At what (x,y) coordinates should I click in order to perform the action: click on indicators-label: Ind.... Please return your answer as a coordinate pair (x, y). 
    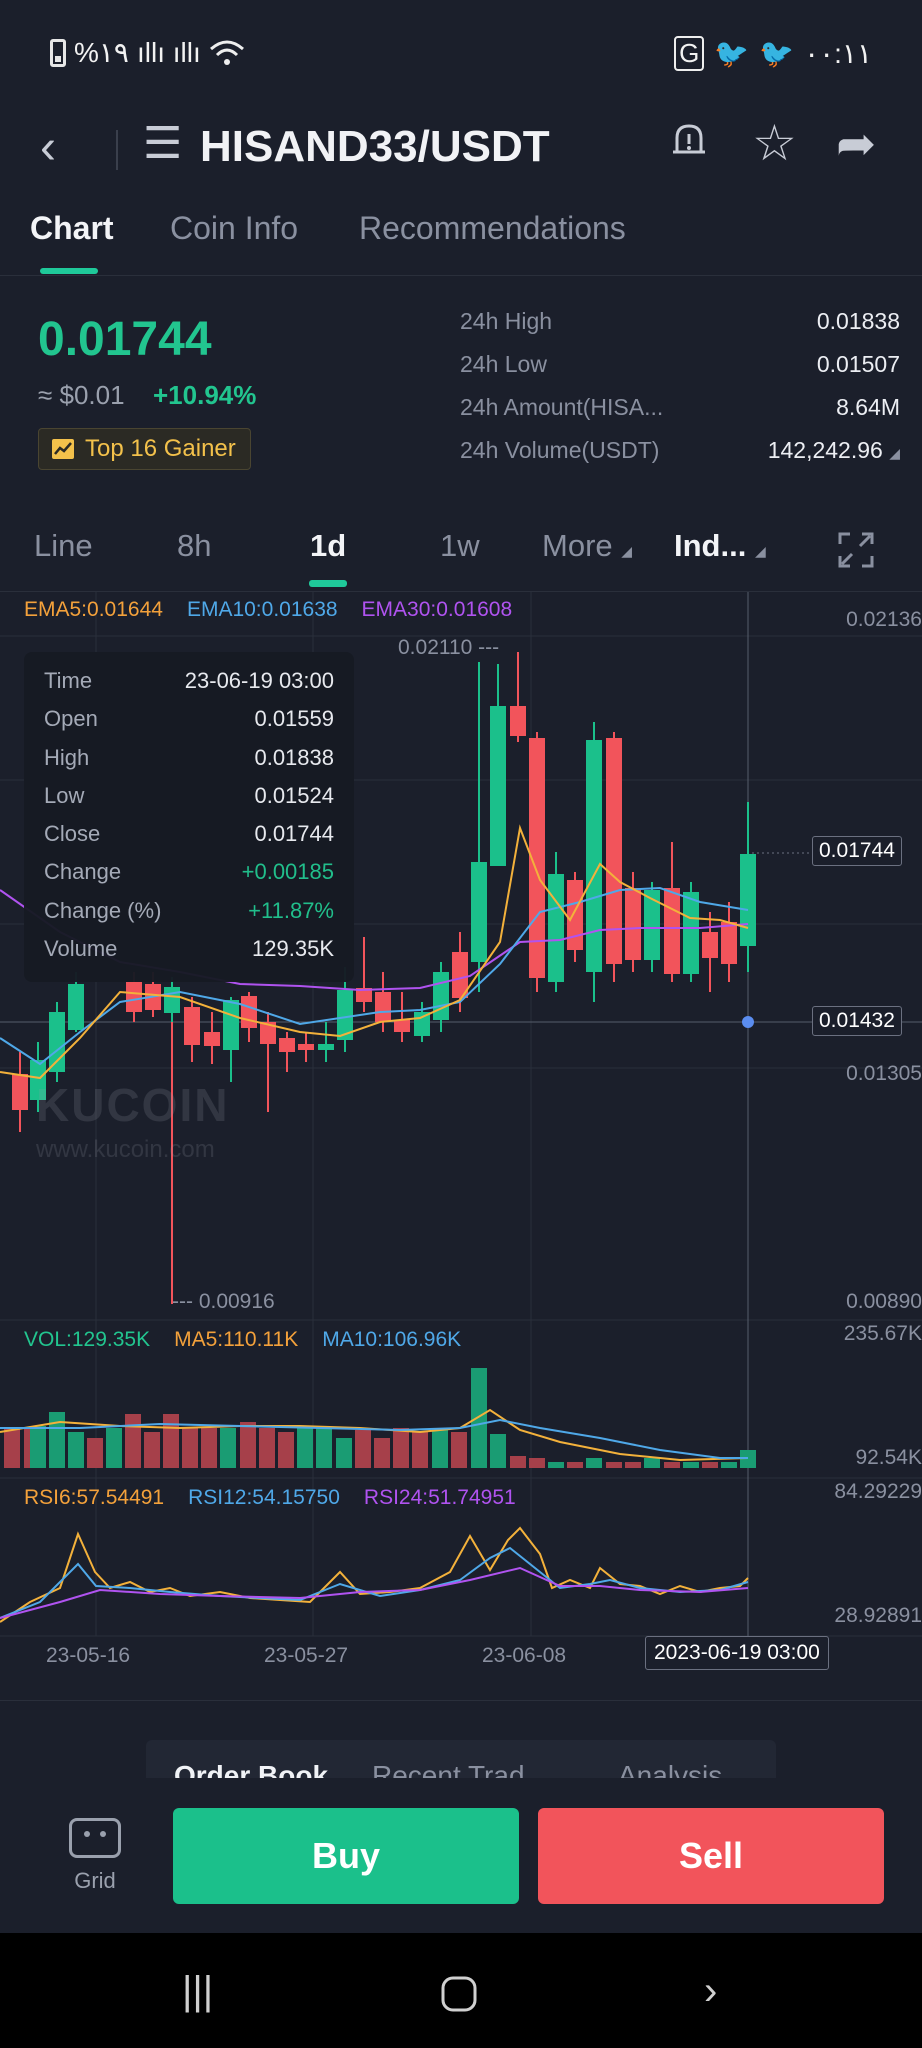
    Looking at the image, I should click on (710, 545).